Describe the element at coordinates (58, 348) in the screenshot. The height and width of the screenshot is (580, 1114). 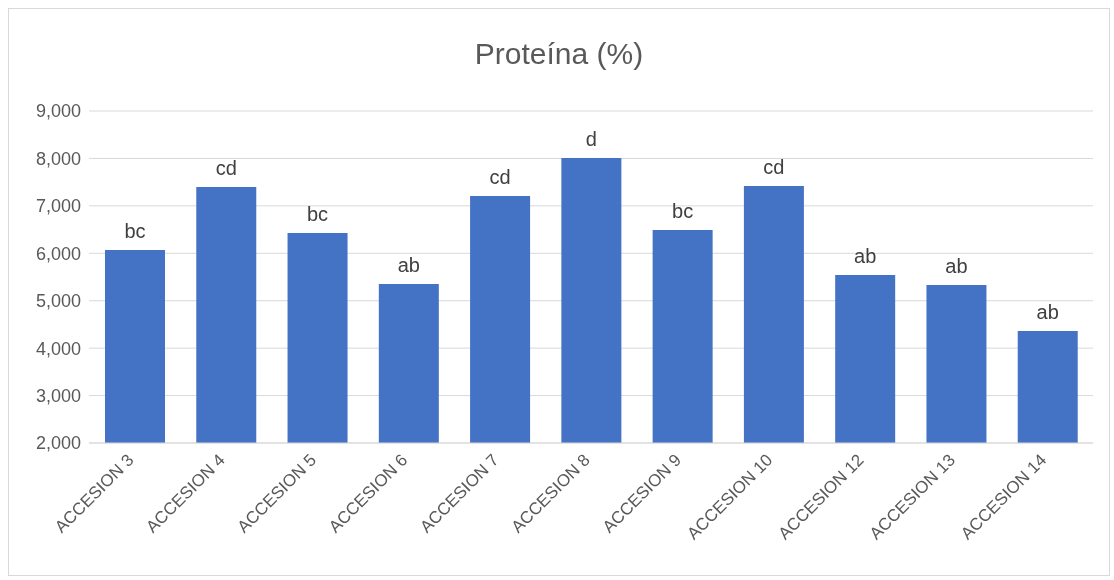
I see `y-tick-label: 4,000` at that location.